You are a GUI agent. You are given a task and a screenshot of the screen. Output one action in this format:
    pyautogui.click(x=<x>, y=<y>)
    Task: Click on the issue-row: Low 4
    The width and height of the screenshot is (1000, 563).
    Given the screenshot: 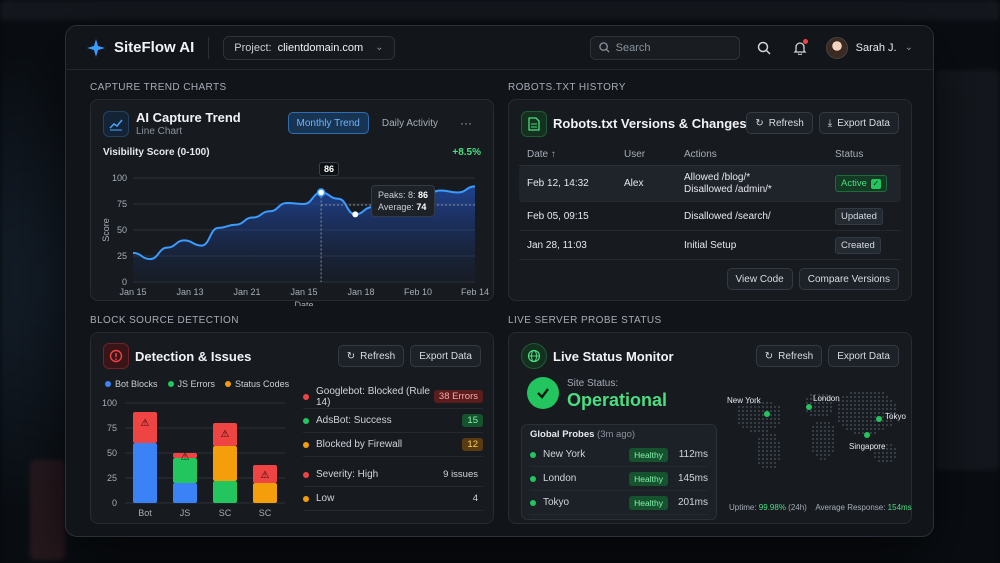 What is the action you would take?
    pyautogui.click(x=393, y=499)
    